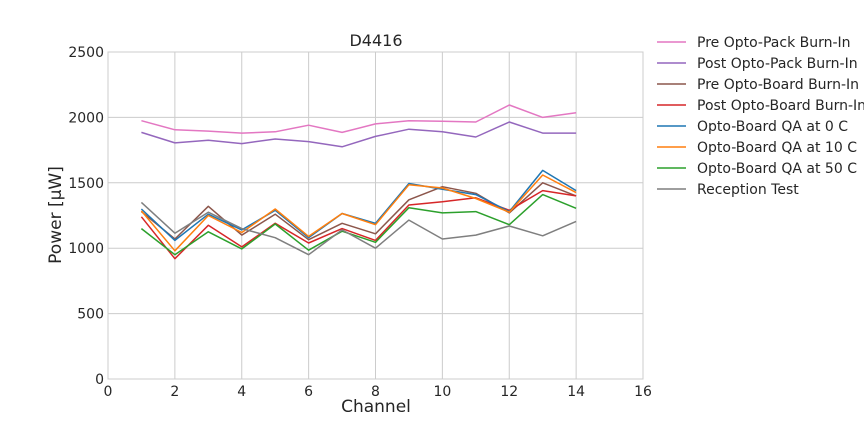 The height and width of the screenshot is (432, 864). I want to click on x-tick-label: 14, so click(576, 392).